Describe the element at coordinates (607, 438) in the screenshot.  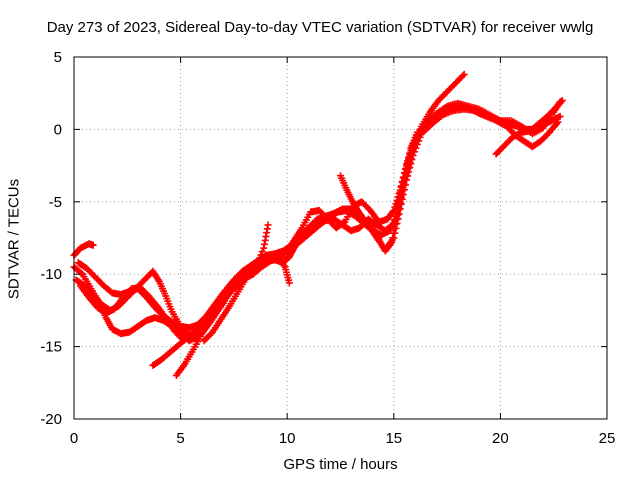
I see `x-tick-label: 25` at that location.